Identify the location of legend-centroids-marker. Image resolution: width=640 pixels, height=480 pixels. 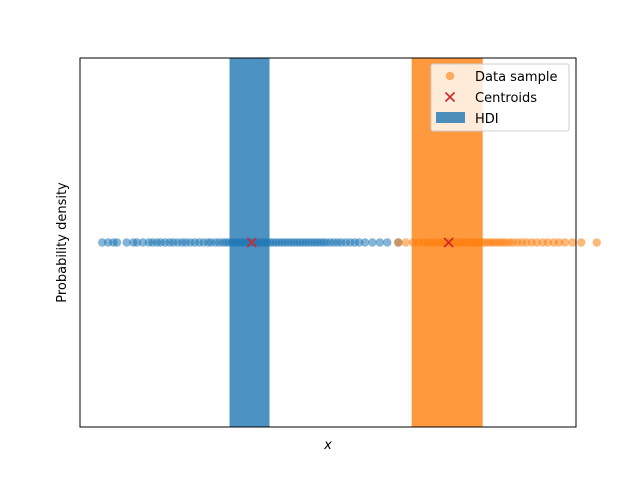
(450, 97).